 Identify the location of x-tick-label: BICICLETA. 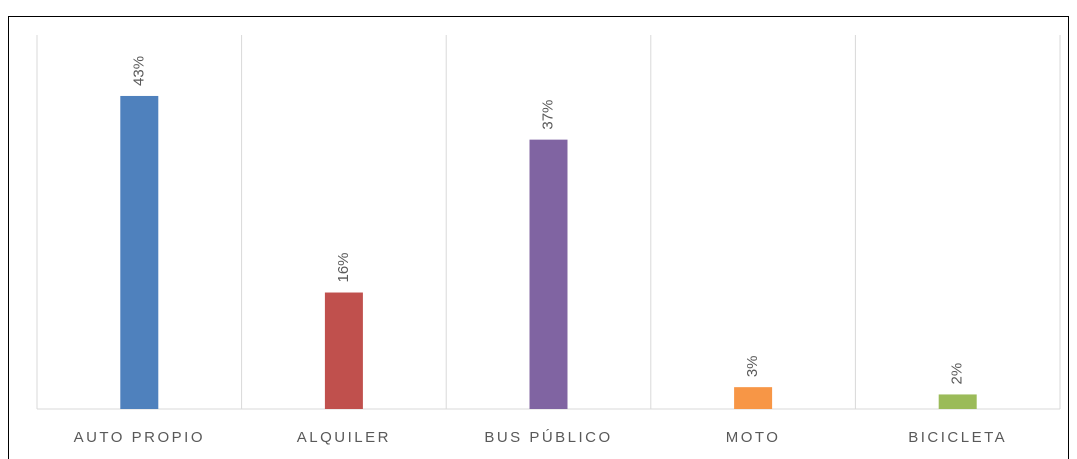
(957, 437).